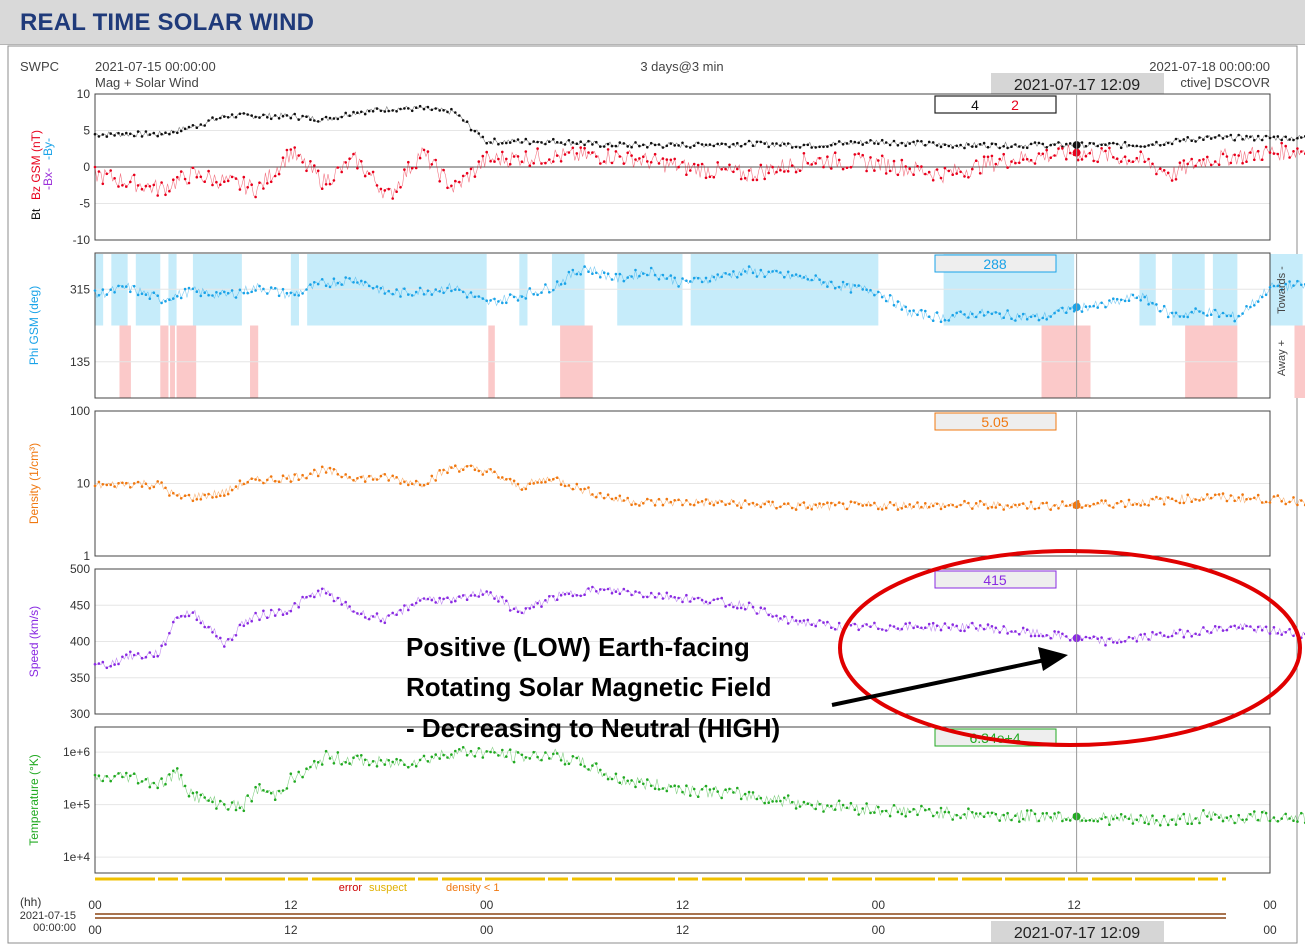 The image size is (1305, 945). What do you see at coordinates (699, 127) in the screenshot?
I see `mag-series-bt-points` at bounding box center [699, 127].